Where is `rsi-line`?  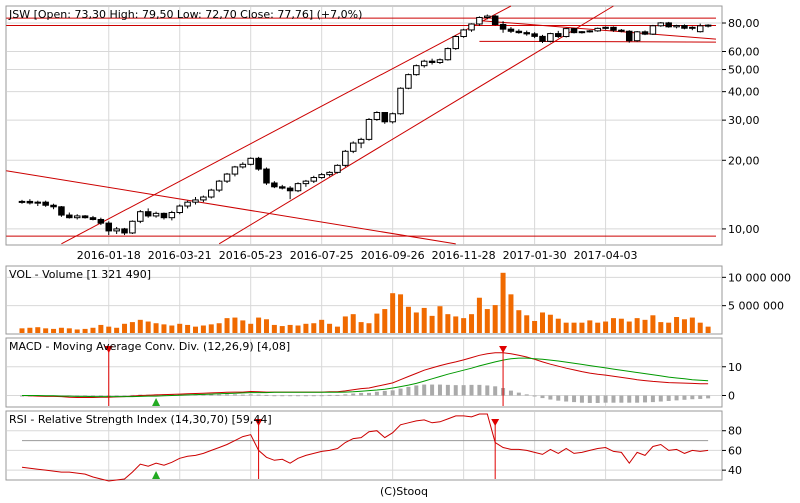 rsi-line is located at coordinates (365, 447).